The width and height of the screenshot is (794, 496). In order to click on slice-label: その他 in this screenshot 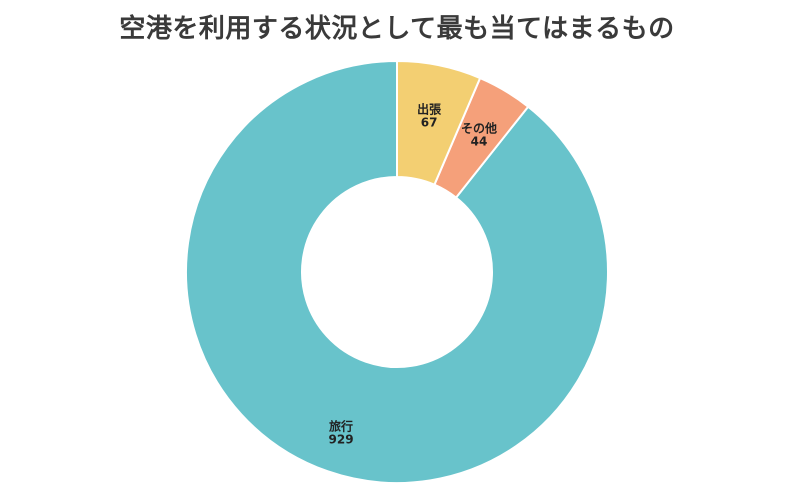, I will do `click(479, 128)`.